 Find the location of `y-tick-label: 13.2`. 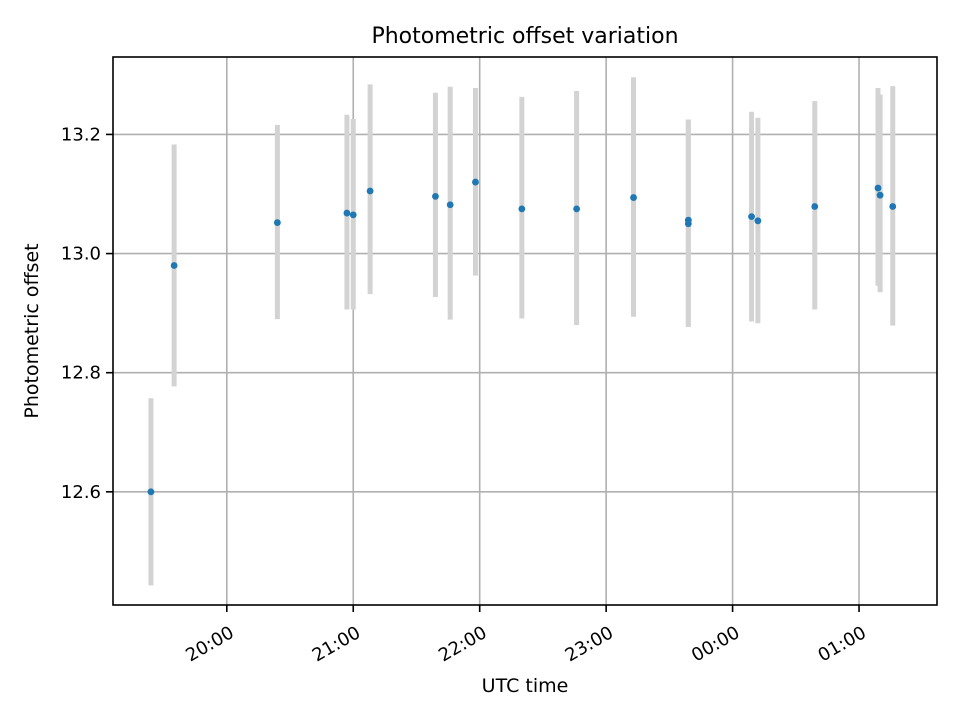

y-tick-label: 13.2 is located at coordinates (81, 134).